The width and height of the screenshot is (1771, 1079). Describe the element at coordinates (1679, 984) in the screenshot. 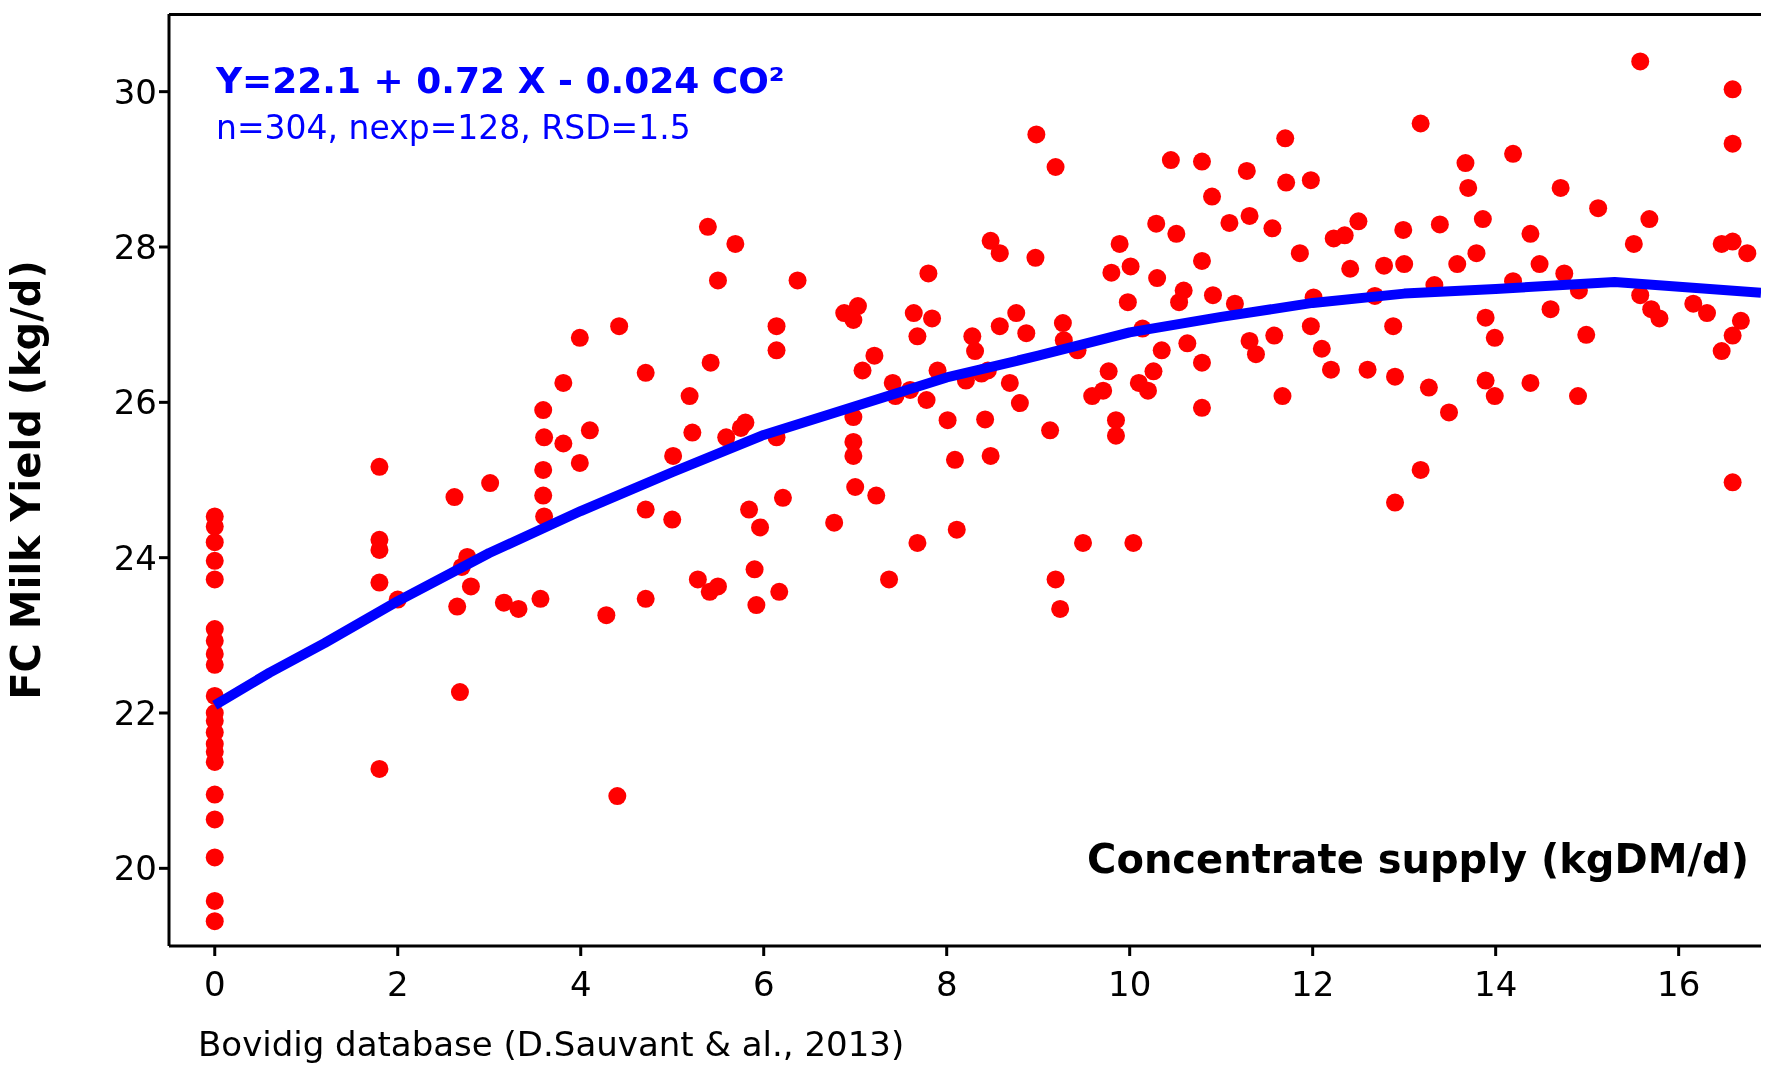

I see `x-tick-label: 16` at that location.